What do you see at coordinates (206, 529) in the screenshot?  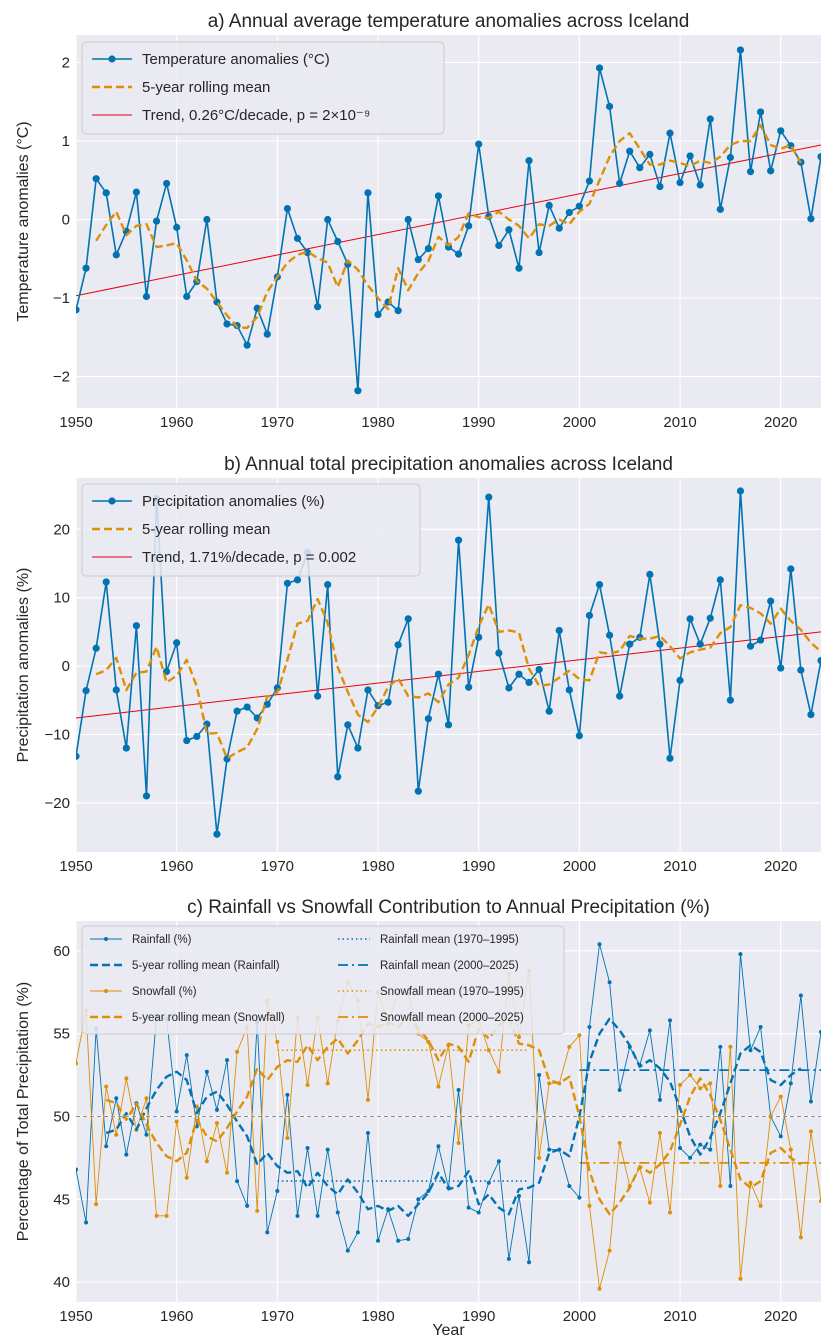 I see `legend-label: 5-year rolling mean` at bounding box center [206, 529].